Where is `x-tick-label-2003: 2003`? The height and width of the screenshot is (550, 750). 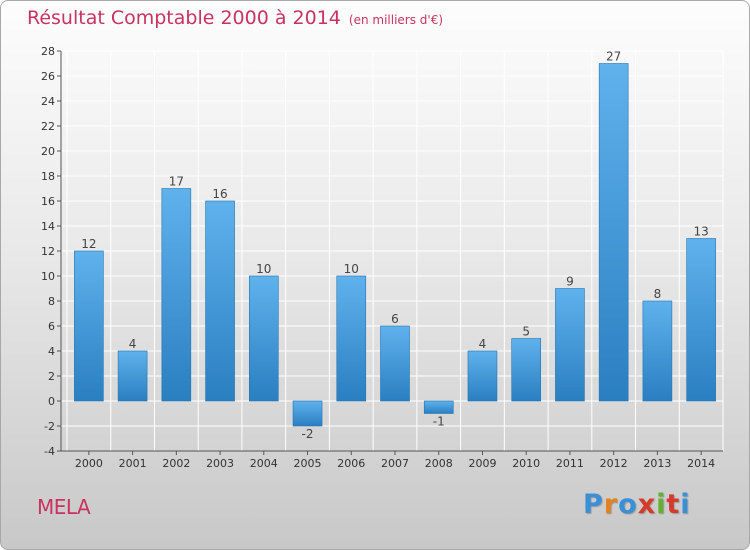
x-tick-label-2003: 2003 is located at coordinates (220, 463).